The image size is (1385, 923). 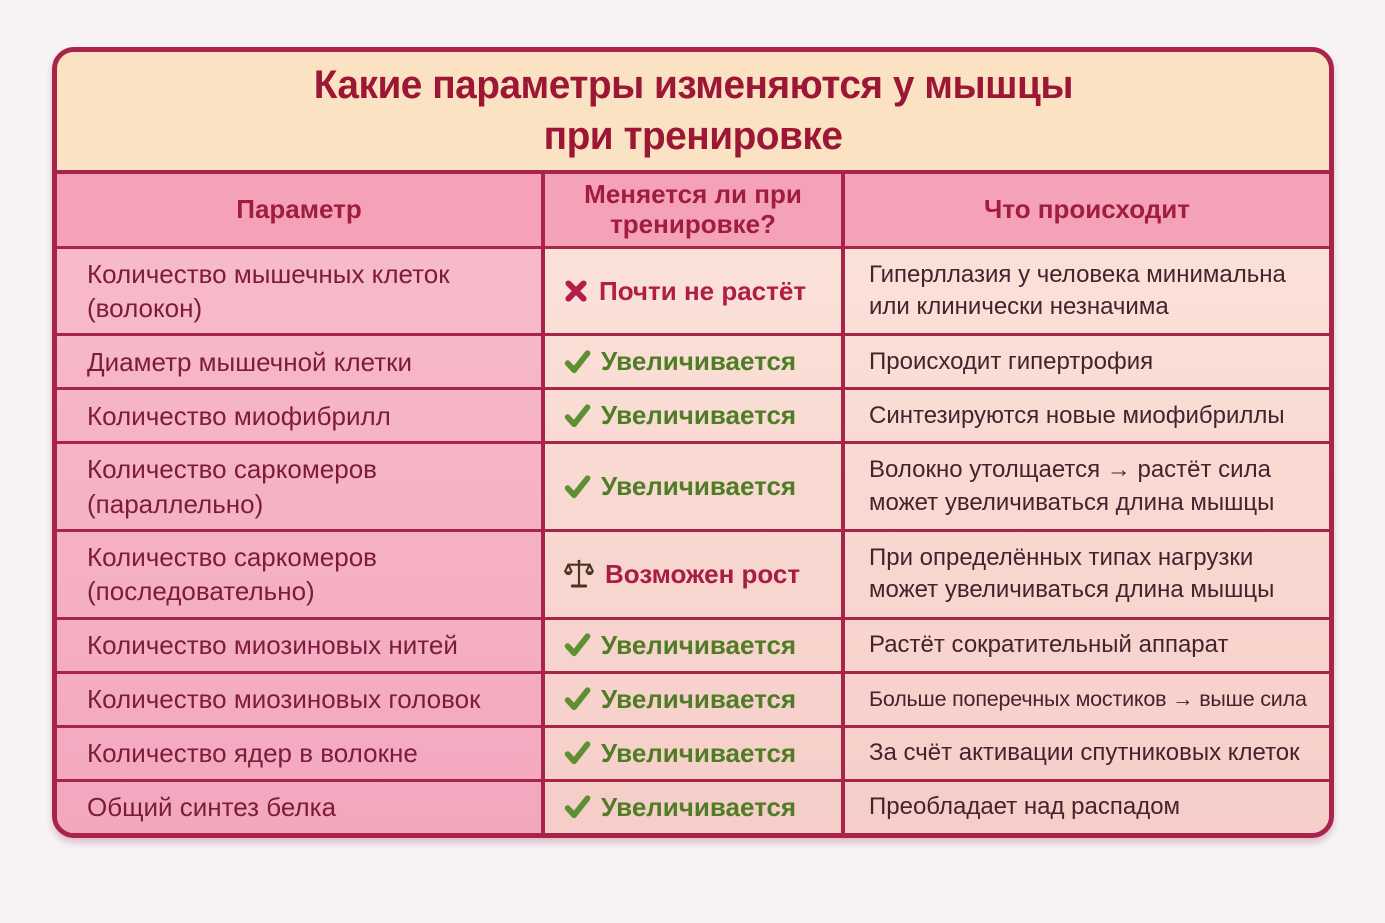 What do you see at coordinates (299, 573) in the screenshot?
I see `parameter-cell: Количество саркомеров (последовательно)` at bounding box center [299, 573].